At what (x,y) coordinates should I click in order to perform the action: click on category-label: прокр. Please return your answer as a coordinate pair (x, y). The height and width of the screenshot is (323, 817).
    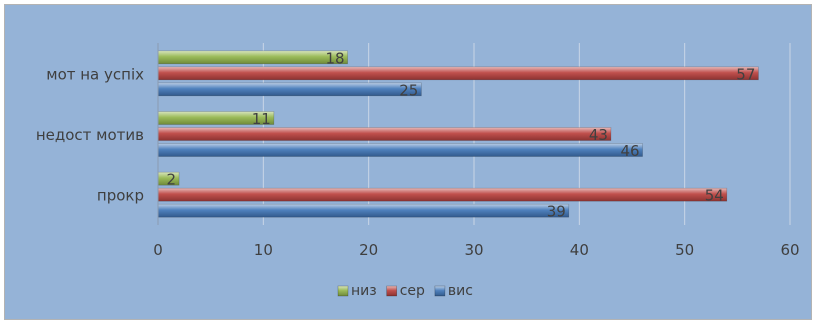
    Looking at the image, I should click on (120, 196).